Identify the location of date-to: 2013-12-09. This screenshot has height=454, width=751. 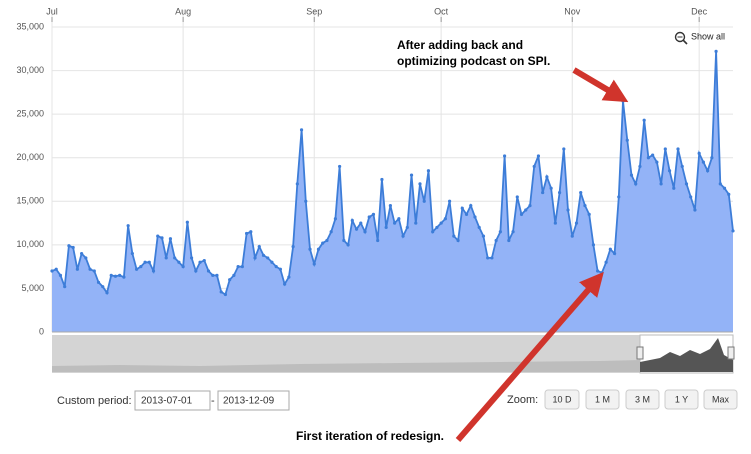
(249, 401).